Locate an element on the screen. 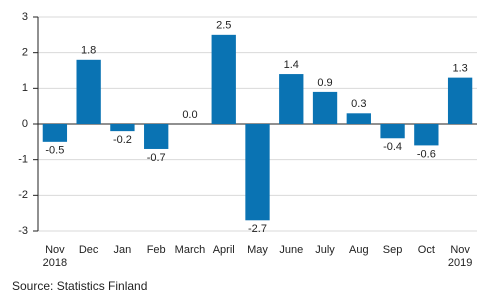  data-label: 0.0 is located at coordinates (189, 115).